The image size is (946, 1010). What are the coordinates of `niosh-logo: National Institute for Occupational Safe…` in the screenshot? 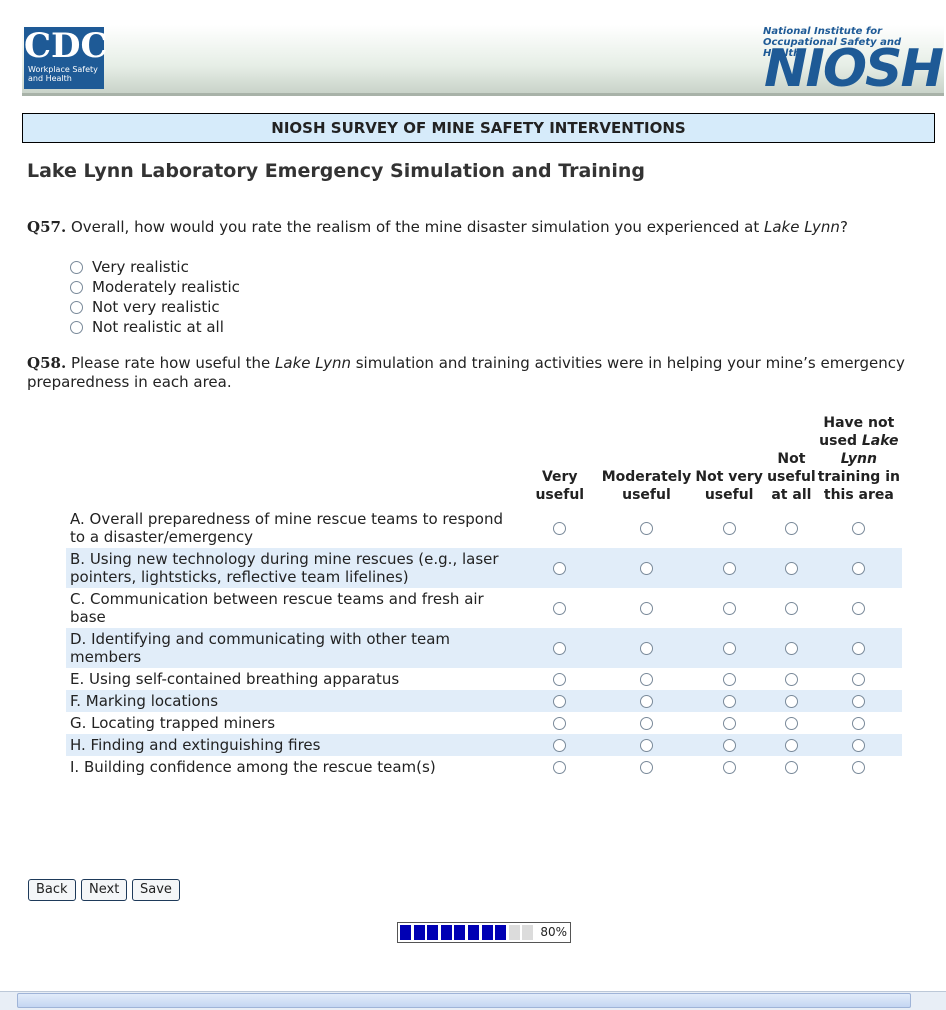 It's located at (816, 60).